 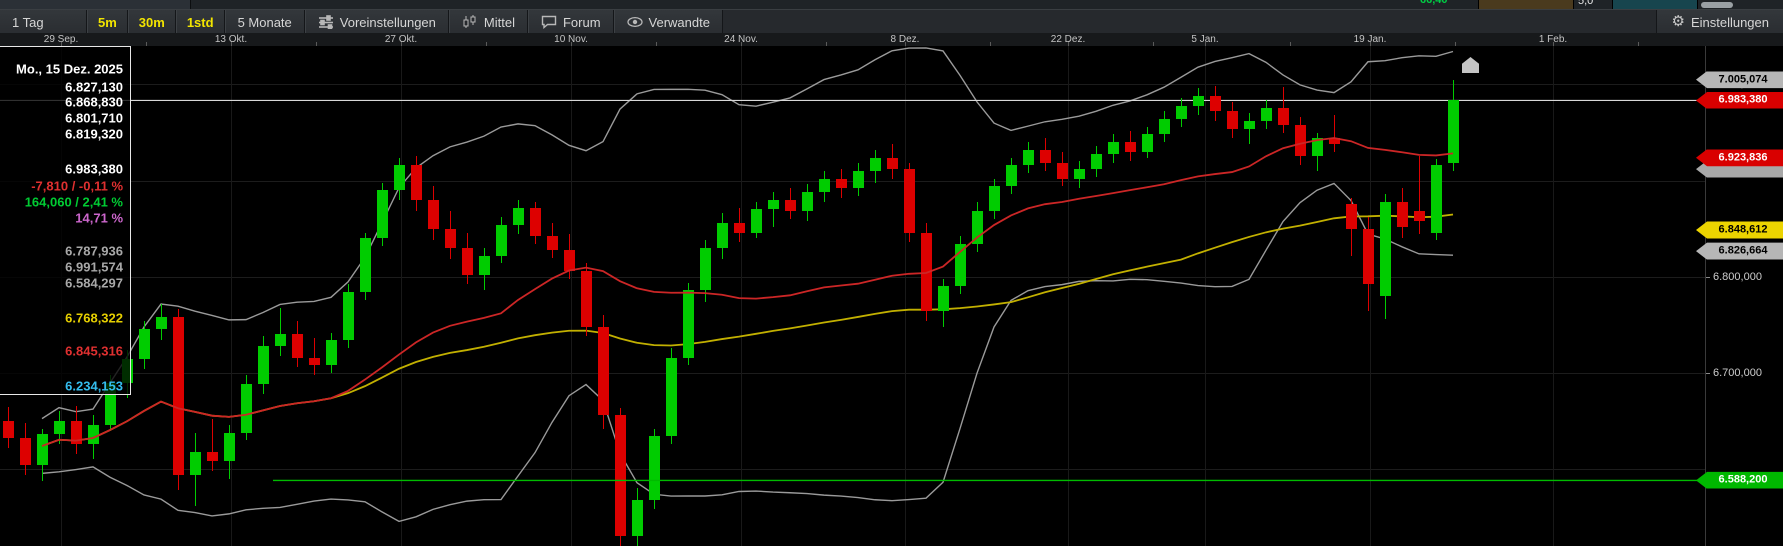 I want to click on info-row: 6.868,830, so click(x=94, y=102).